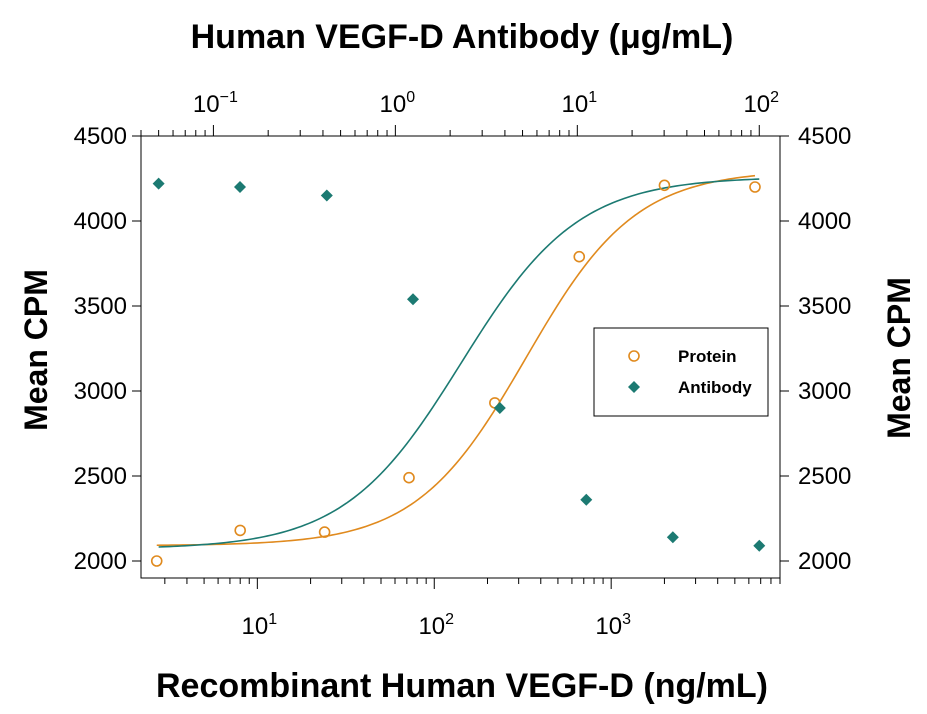 The width and height of the screenshot is (927, 714). Describe the element at coordinates (398, 103) in the screenshot. I see `top-tick-label: 10⁰` at that location.